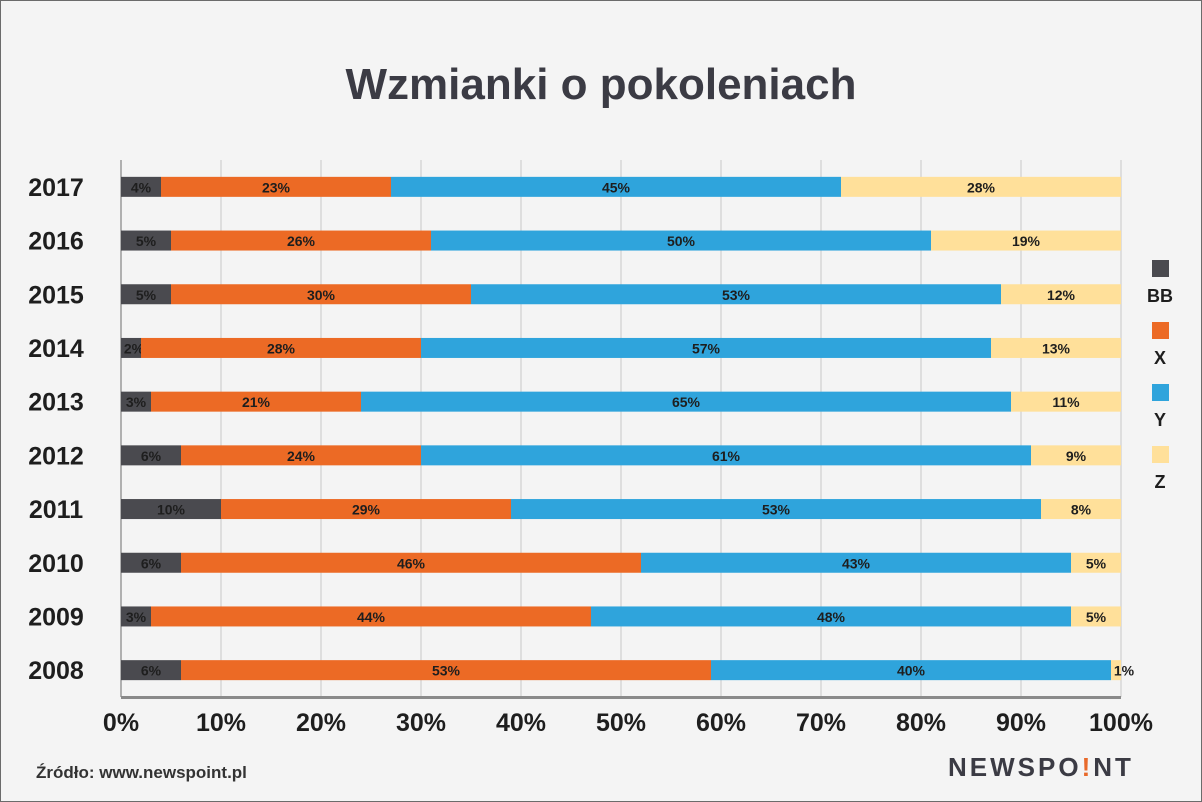  I want to click on x-tick-label: 30%, so click(421, 723).